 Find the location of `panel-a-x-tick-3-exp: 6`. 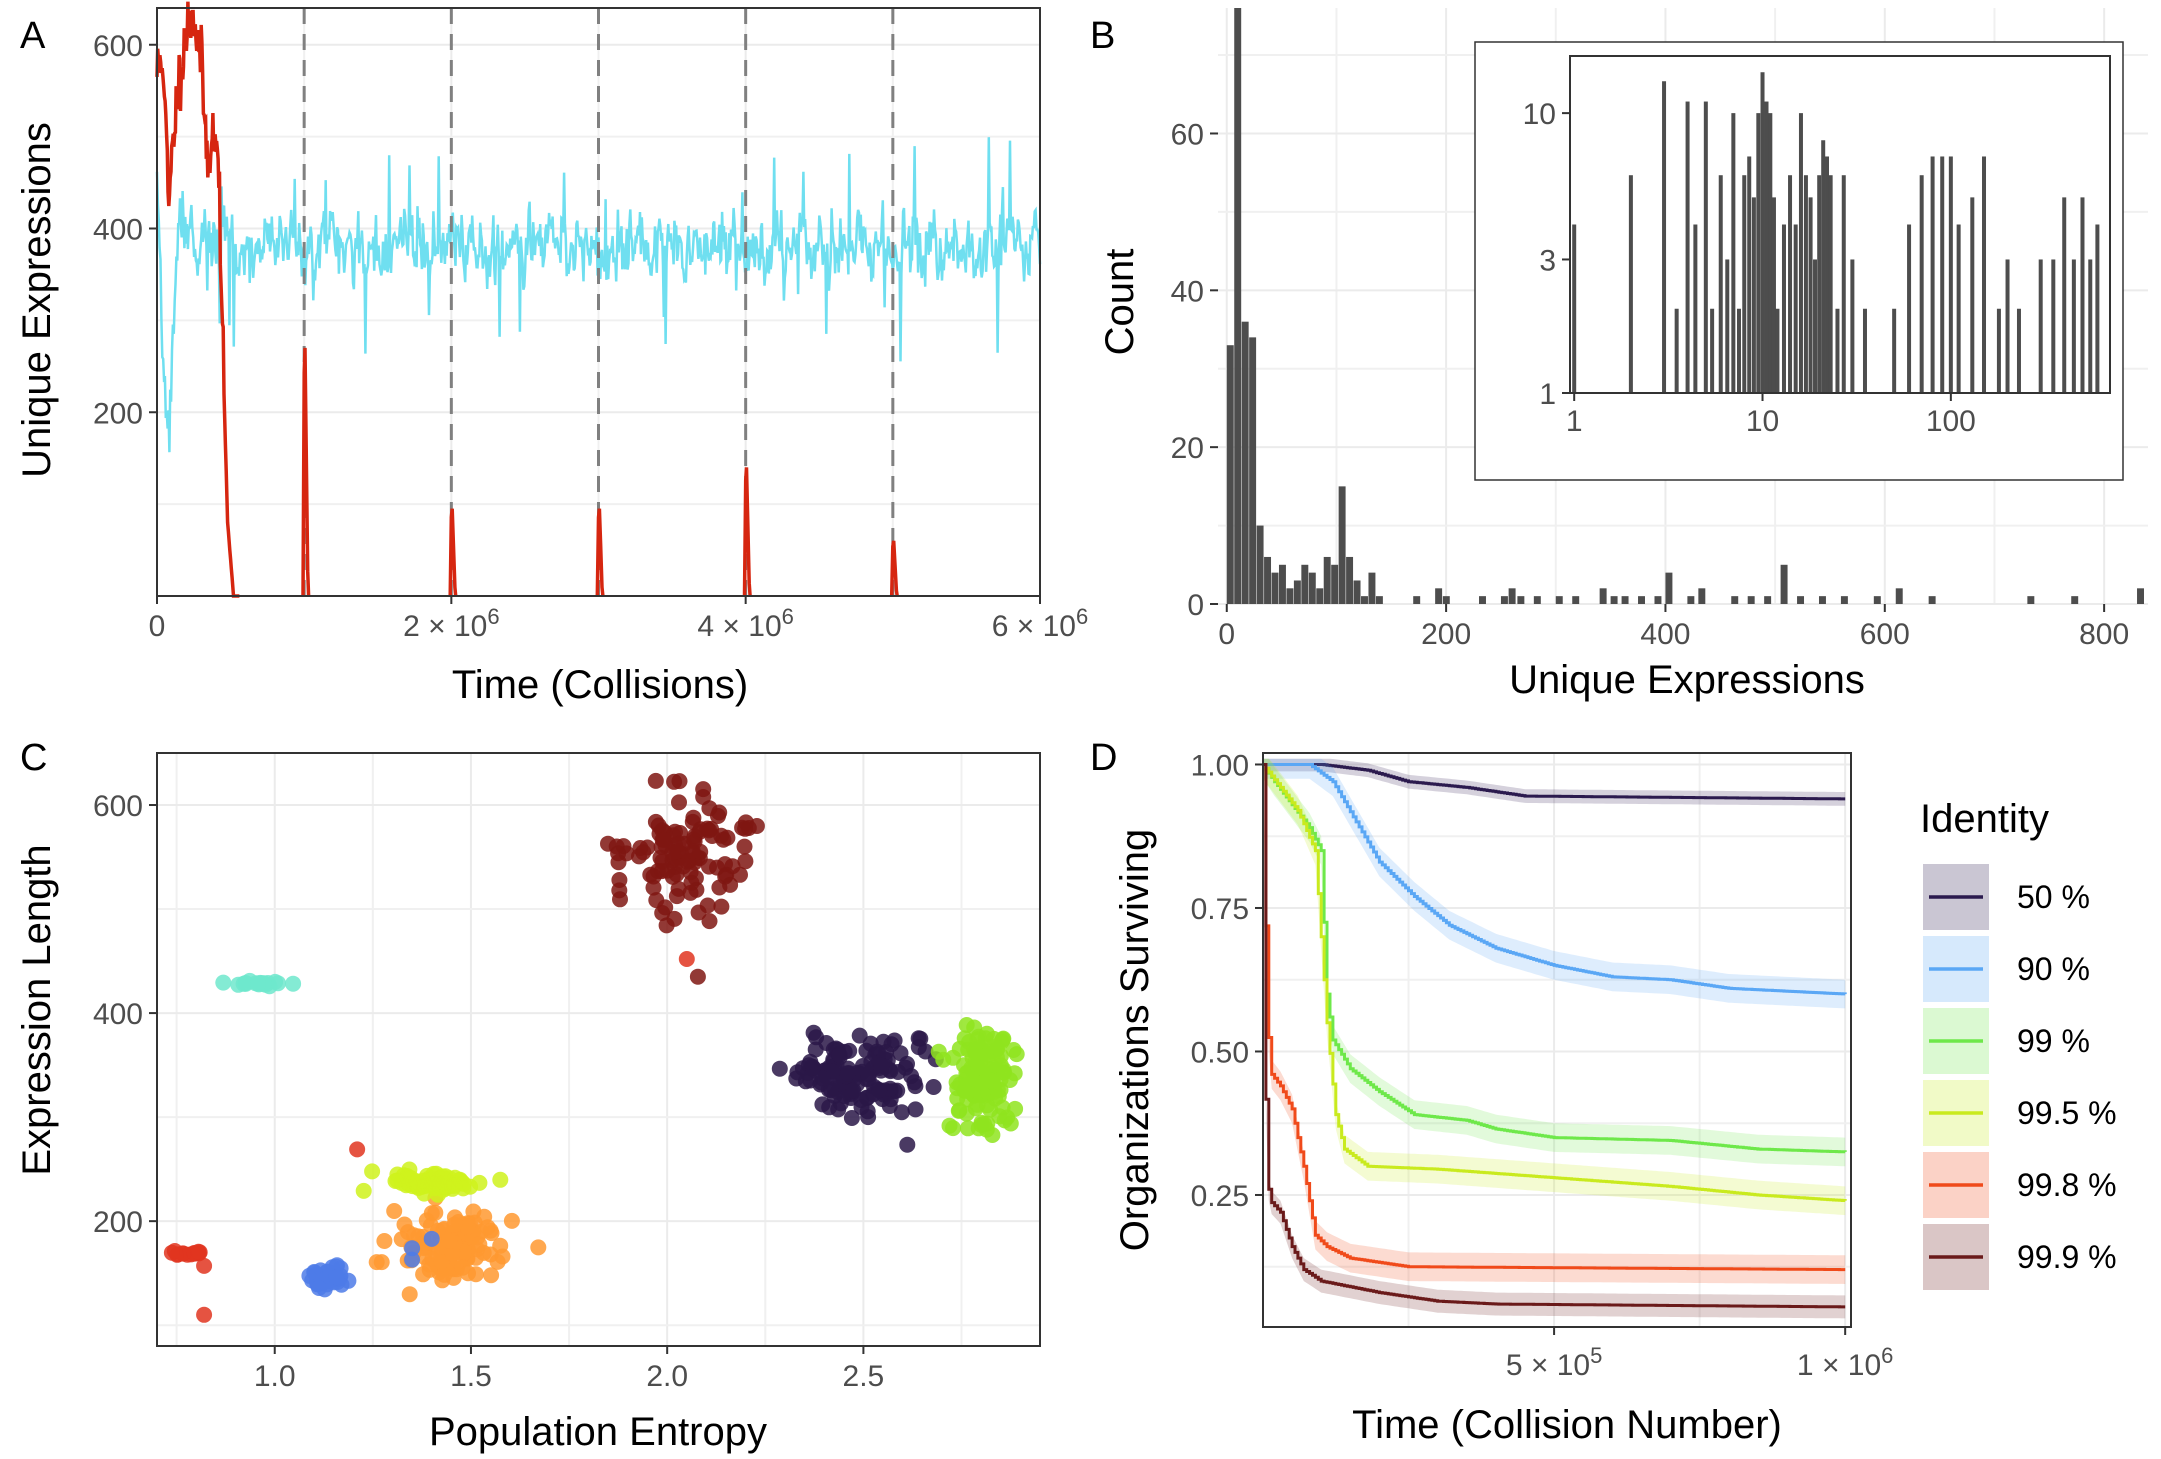

panel-a-x-tick-3-exp: 6 is located at coordinates (1082, 616).